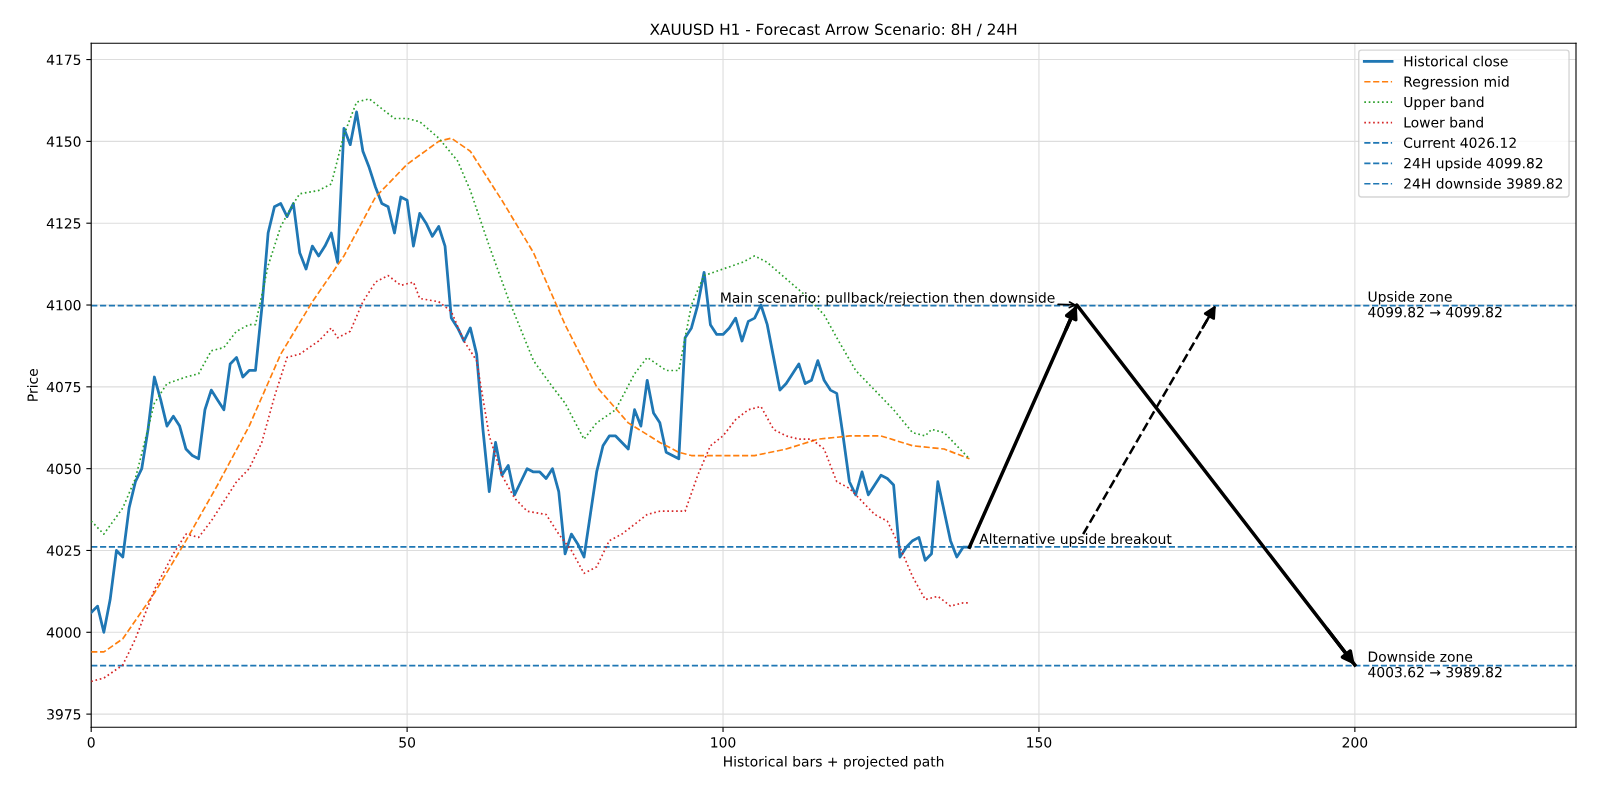  I want to click on x-tick-label: 50, so click(407, 742).